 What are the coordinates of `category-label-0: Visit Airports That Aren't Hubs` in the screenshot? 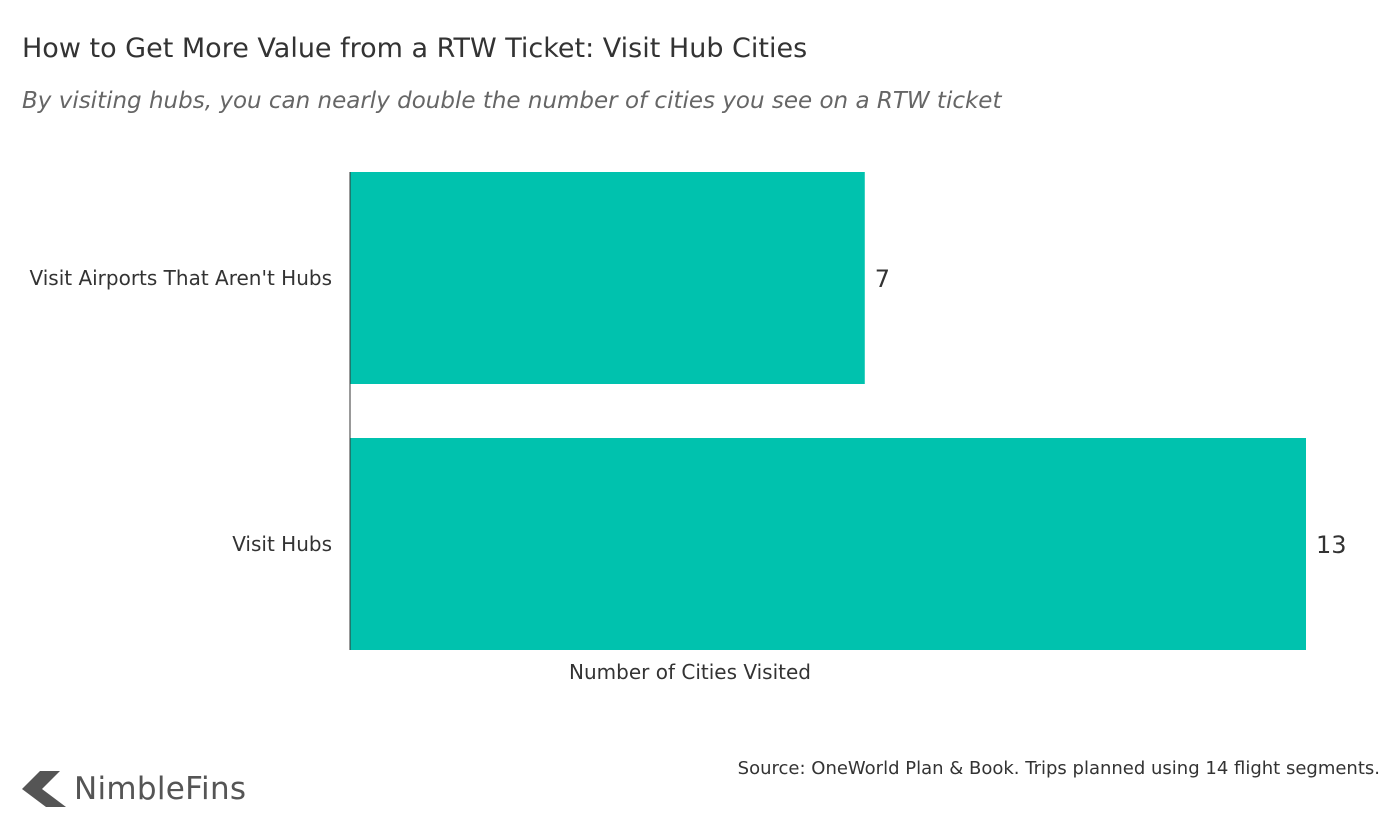 It's located at (180, 278).